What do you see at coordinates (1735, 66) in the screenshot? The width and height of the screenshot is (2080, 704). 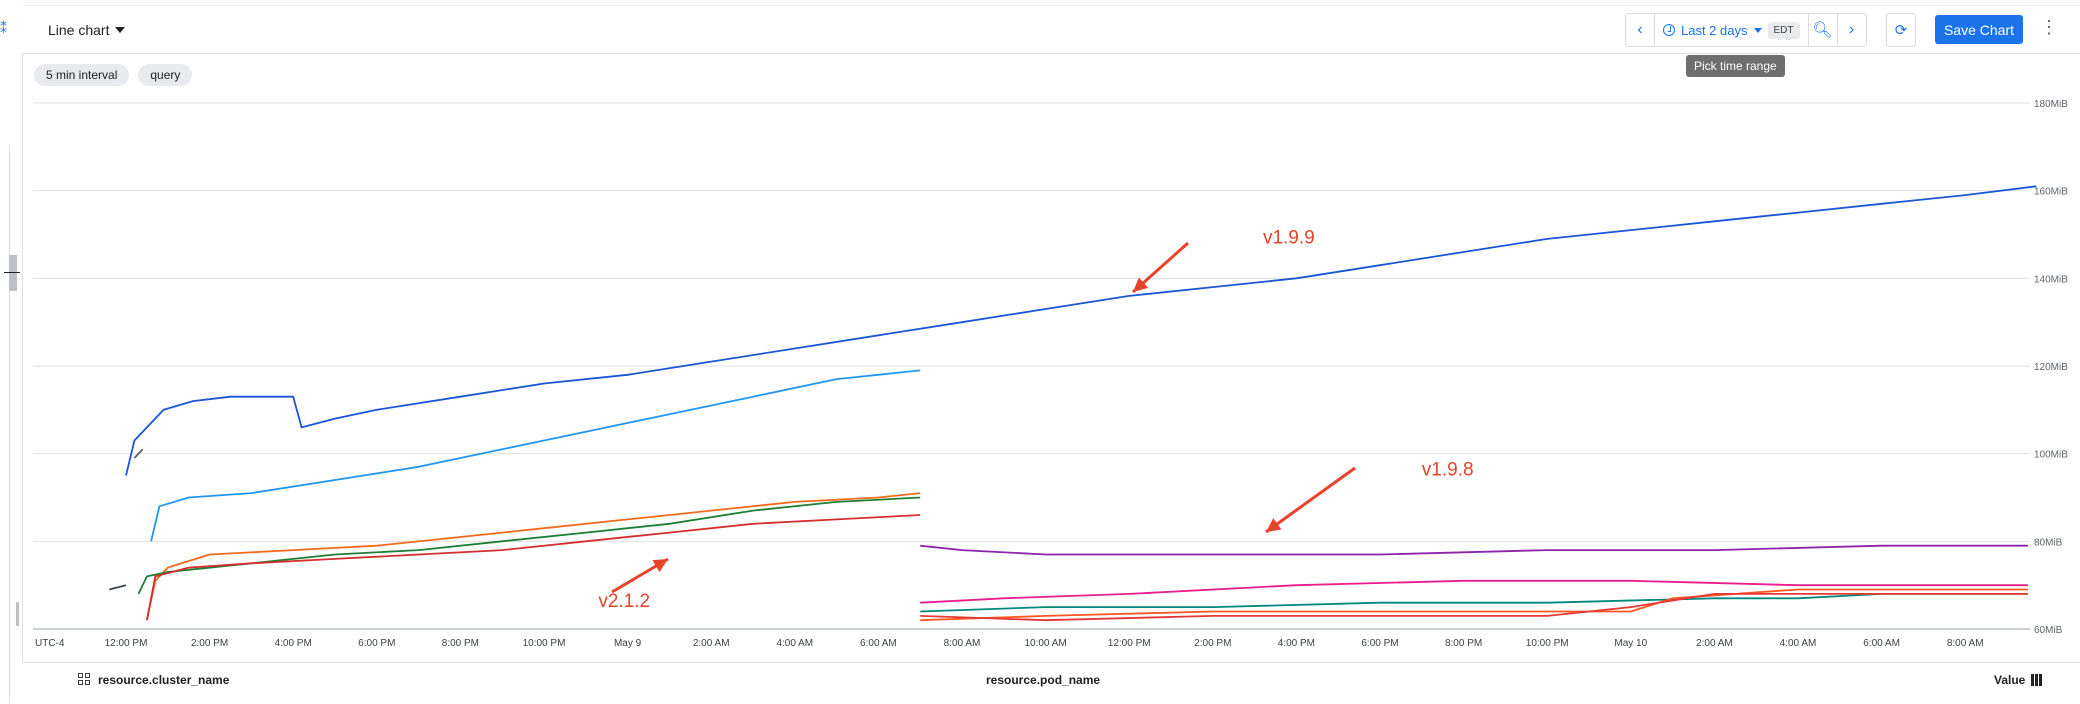 I see `time-range-tooltip: Pick time range` at bounding box center [1735, 66].